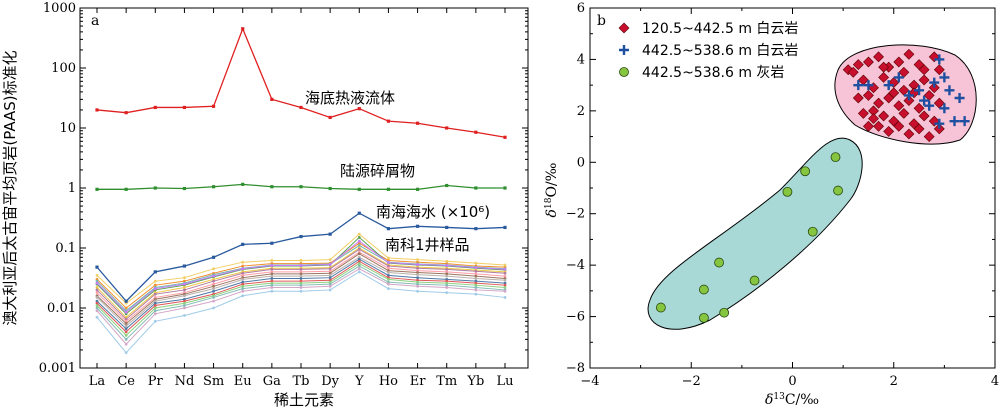 The height and width of the screenshot is (414, 1000). I want to click on y-tick-label: −2, so click(575, 214).